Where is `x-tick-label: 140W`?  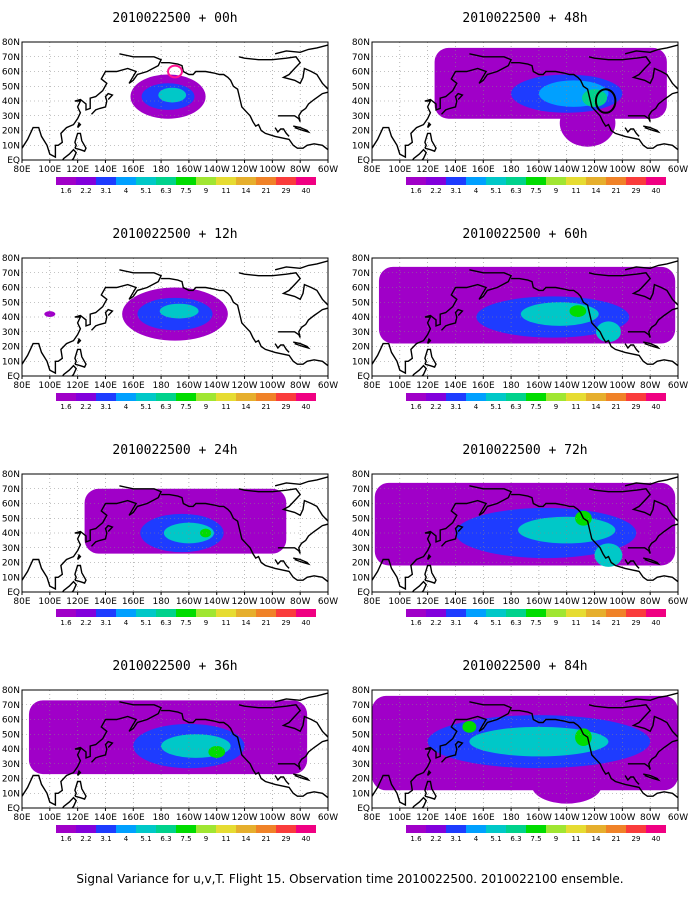
x-tick-label: 140W is located at coordinates (567, 386).